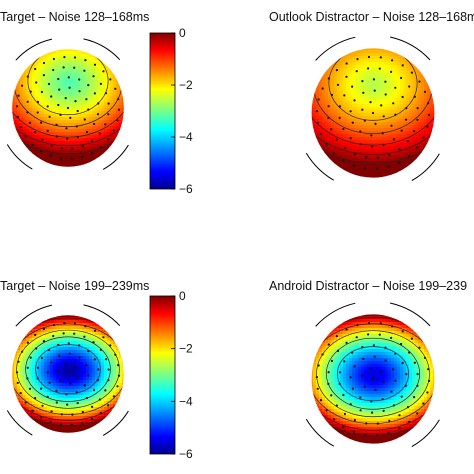 This screenshot has height=474, width=474. What do you see at coordinates (74, 286) in the screenshot?
I see `panel-title: Target – Noise 199–239ms` at bounding box center [74, 286].